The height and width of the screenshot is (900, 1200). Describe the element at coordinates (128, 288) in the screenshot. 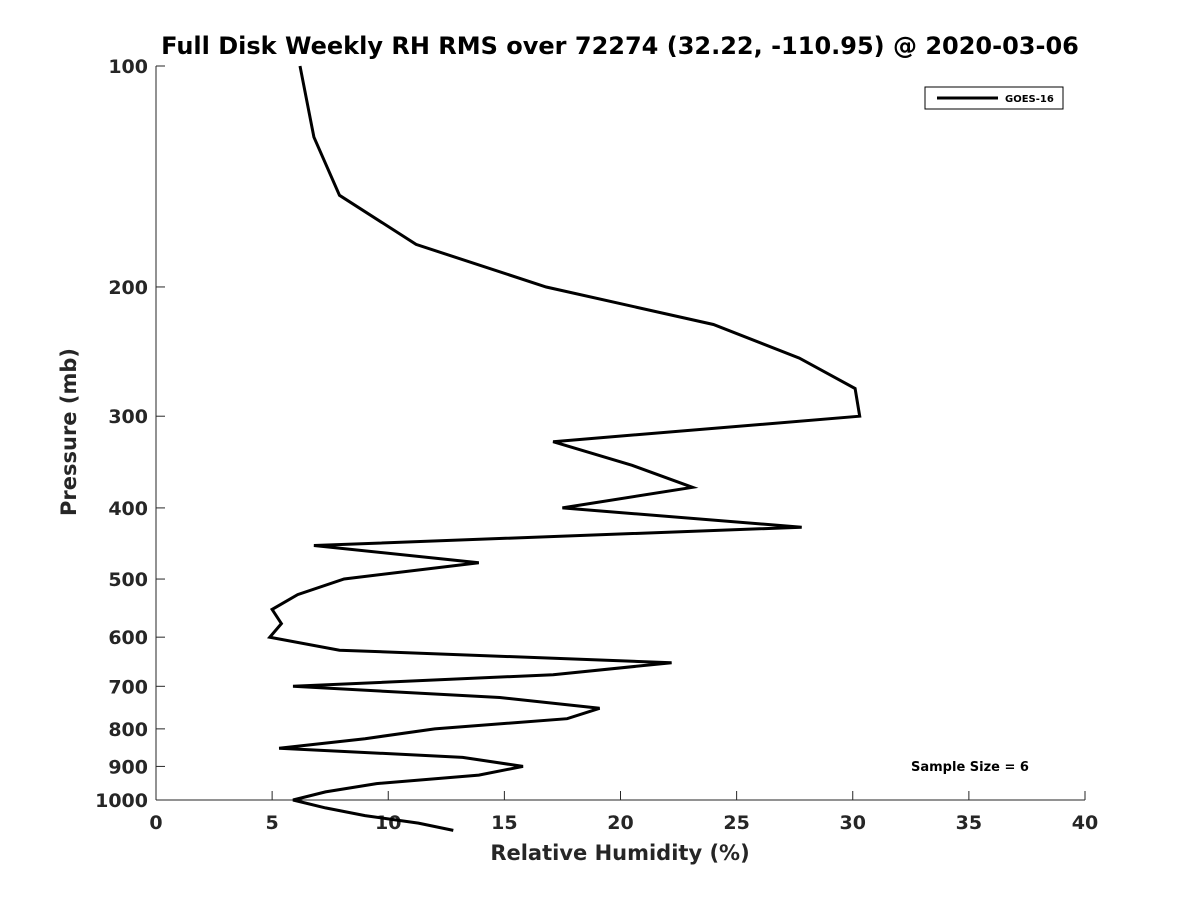

I see `y-tick-label: 200` at that location.